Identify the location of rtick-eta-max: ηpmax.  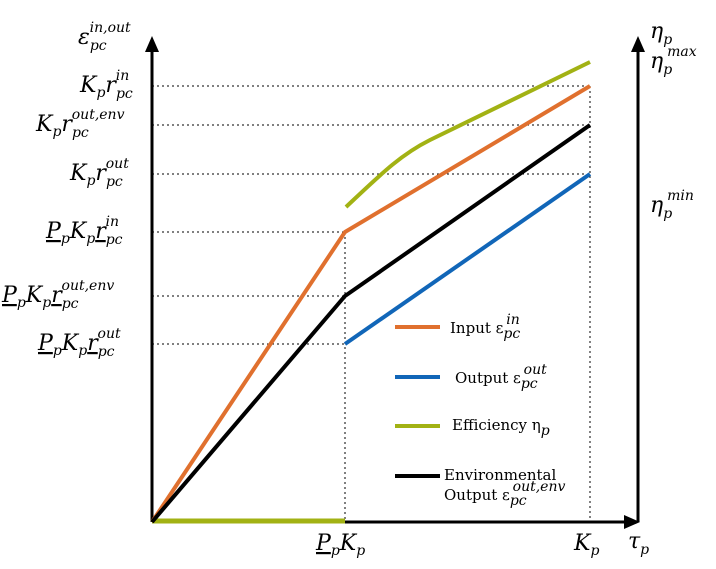
(673, 61).